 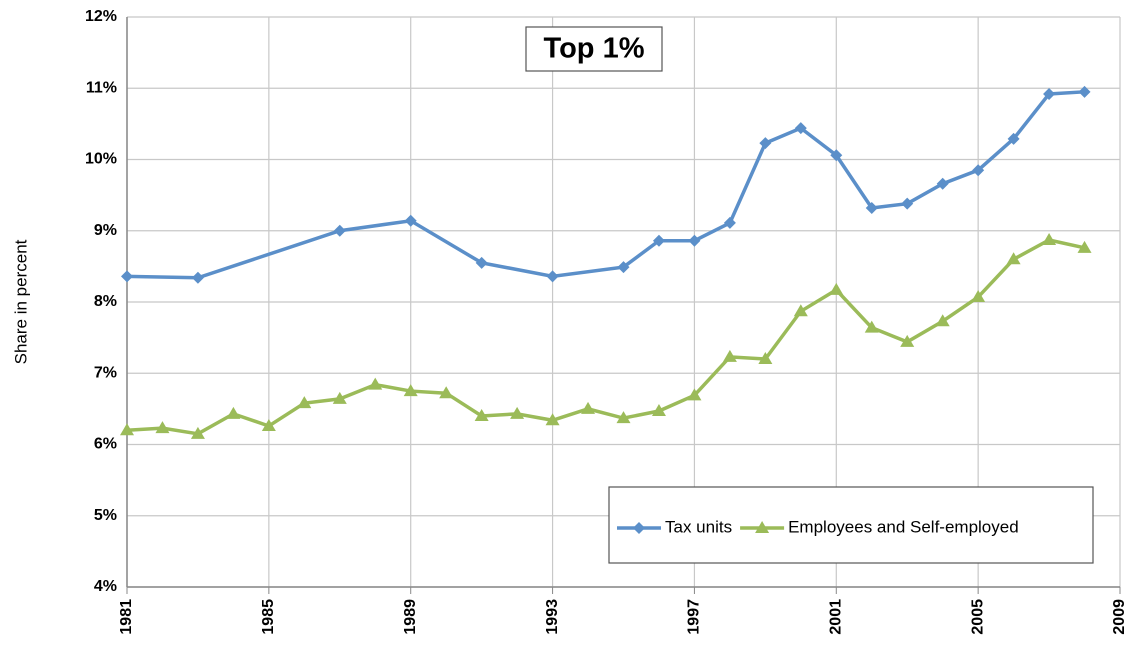 I want to click on x-tick-label: 1985, so click(x=268, y=617).